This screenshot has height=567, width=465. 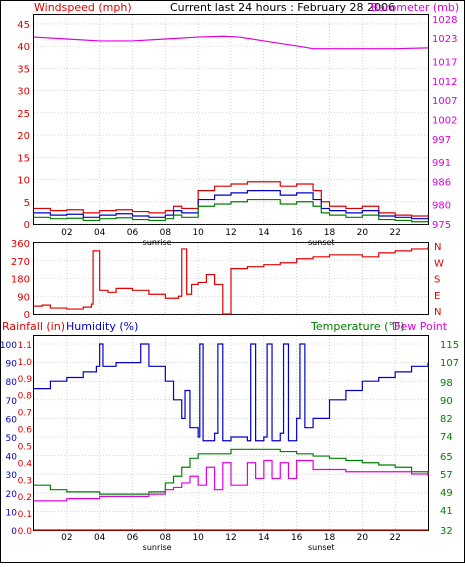 What do you see at coordinates (102, 326) in the screenshot?
I see `humidity-axis-label: Humidity (%)` at bounding box center [102, 326].